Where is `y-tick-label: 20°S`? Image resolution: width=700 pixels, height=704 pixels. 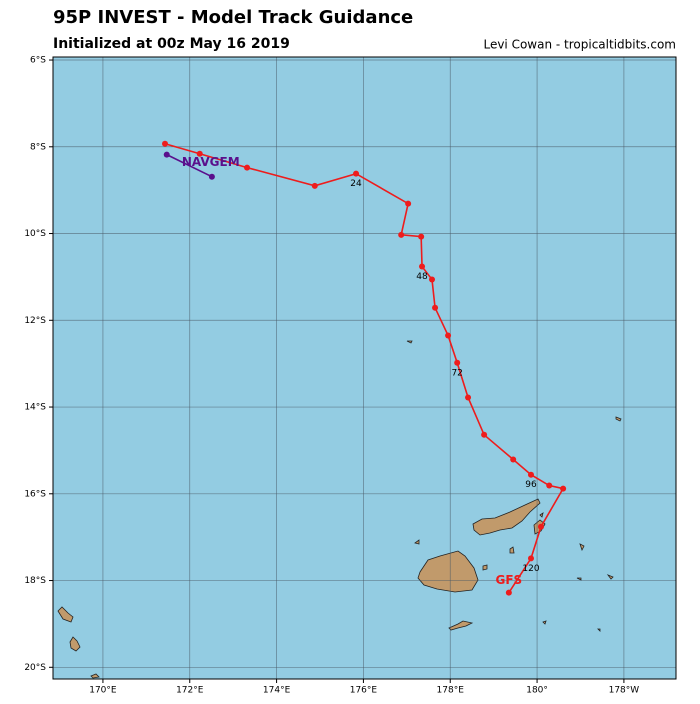 y-tick-label: 20°S is located at coordinates (35, 668).